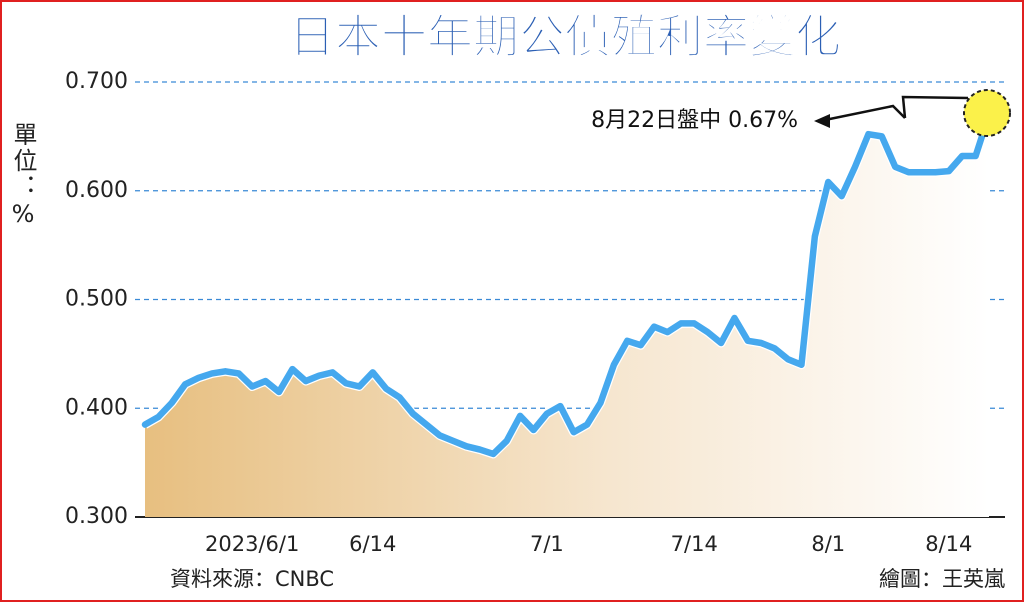 This screenshot has height=602, width=1024. I want to click on x-tick-label: 6/14, so click(372, 544).